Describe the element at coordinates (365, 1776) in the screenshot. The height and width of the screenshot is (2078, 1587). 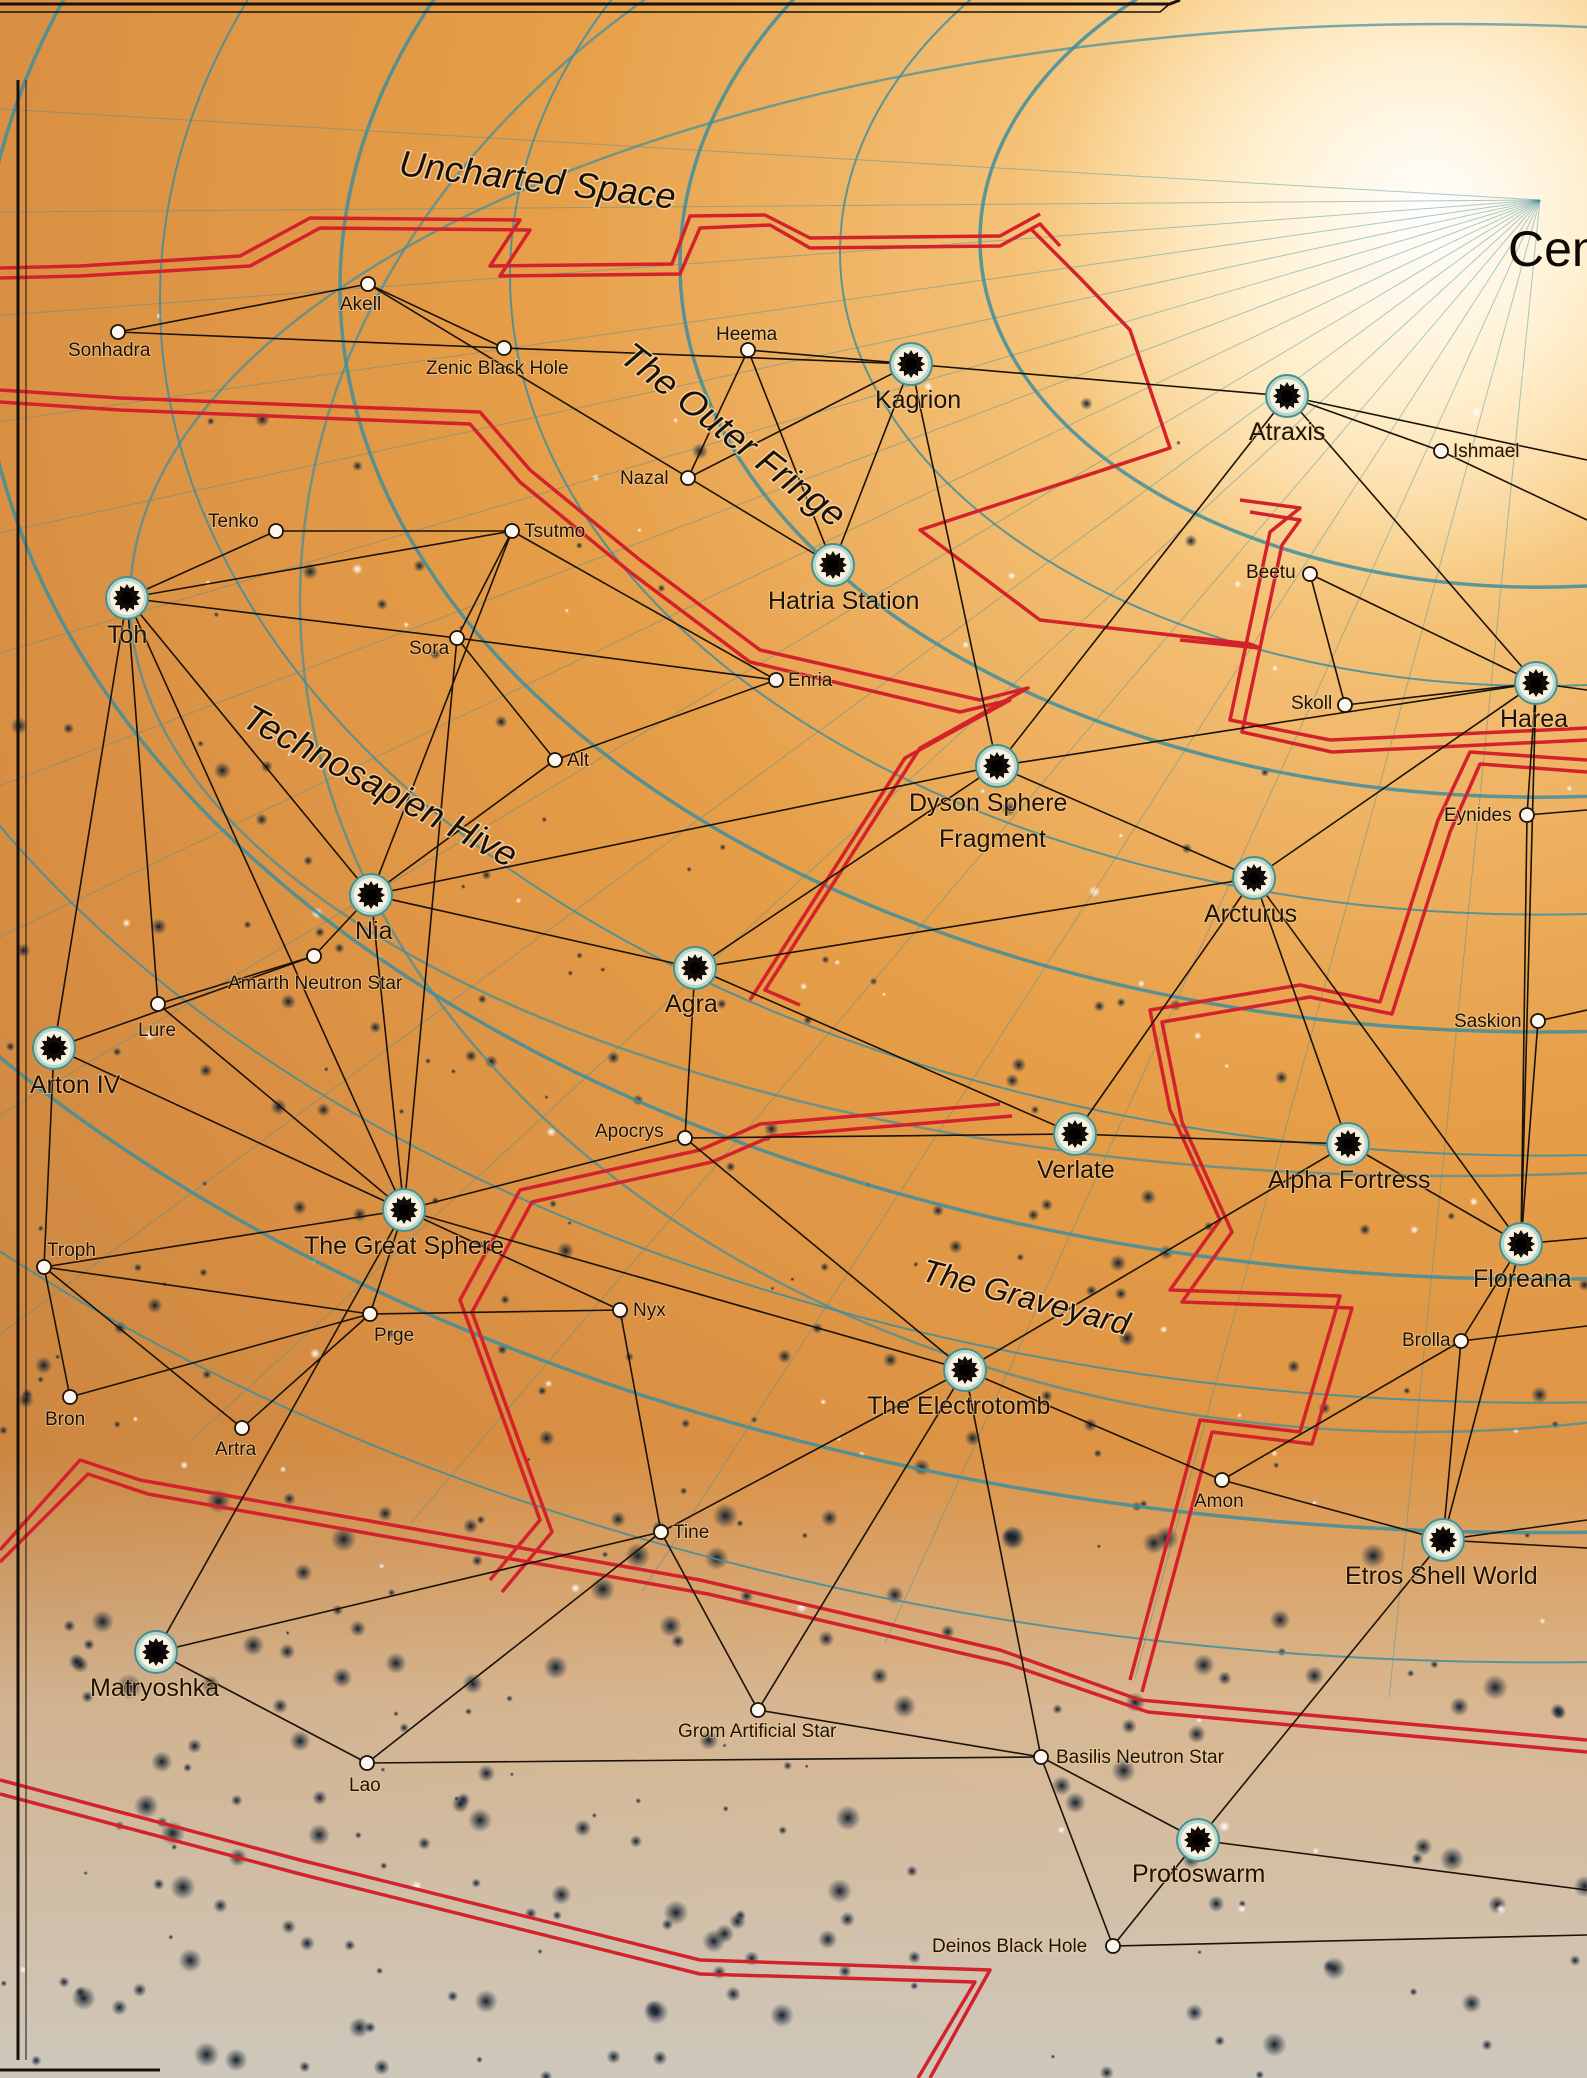
I see `system-lao: Lao` at that location.